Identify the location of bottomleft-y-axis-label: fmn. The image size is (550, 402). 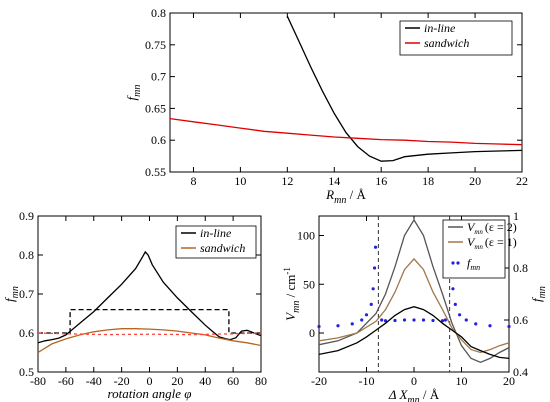
(11, 294).